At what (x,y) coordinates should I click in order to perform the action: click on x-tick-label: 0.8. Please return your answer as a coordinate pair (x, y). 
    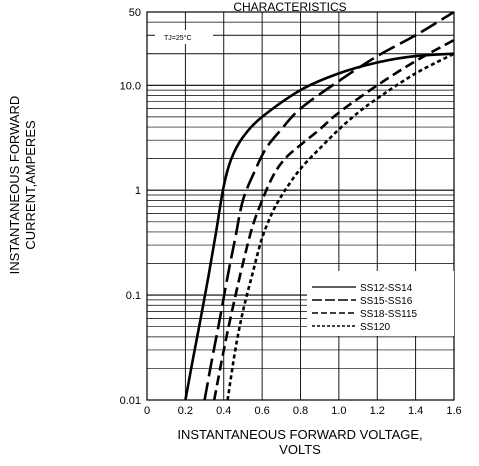
    Looking at the image, I should click on (300, 411).